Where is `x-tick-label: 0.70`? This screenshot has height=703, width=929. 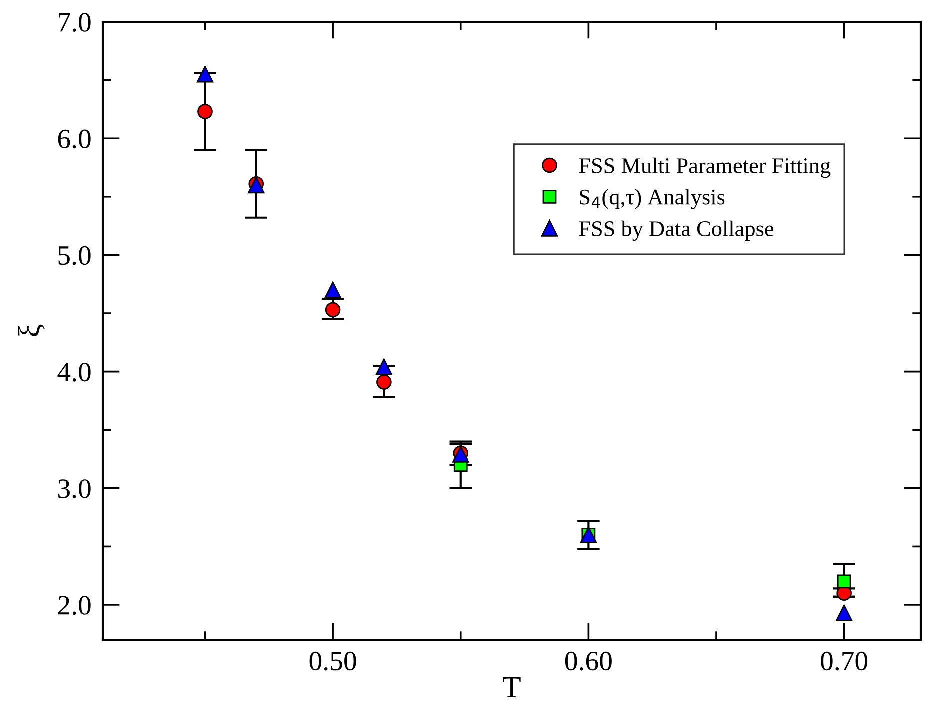 x-tick-label: 0.70 is located at coordinates (844, 661).